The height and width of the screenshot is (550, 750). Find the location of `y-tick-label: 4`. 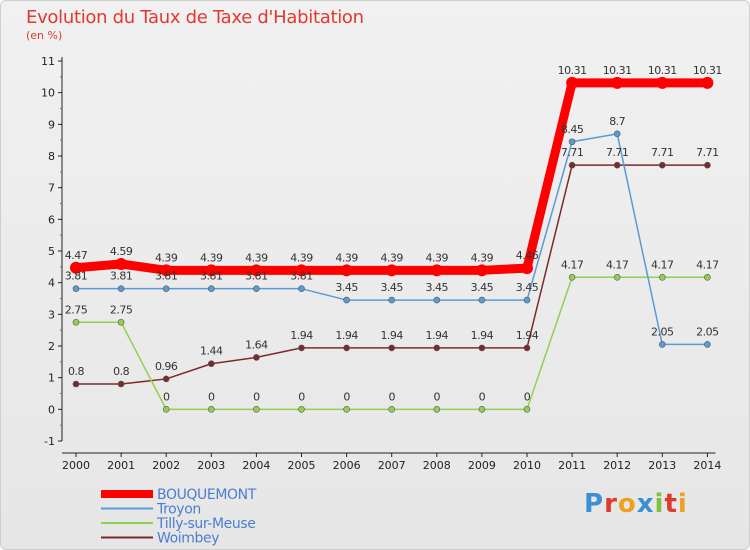

y-tick-label: 4 is located at coordinates (51, 283).